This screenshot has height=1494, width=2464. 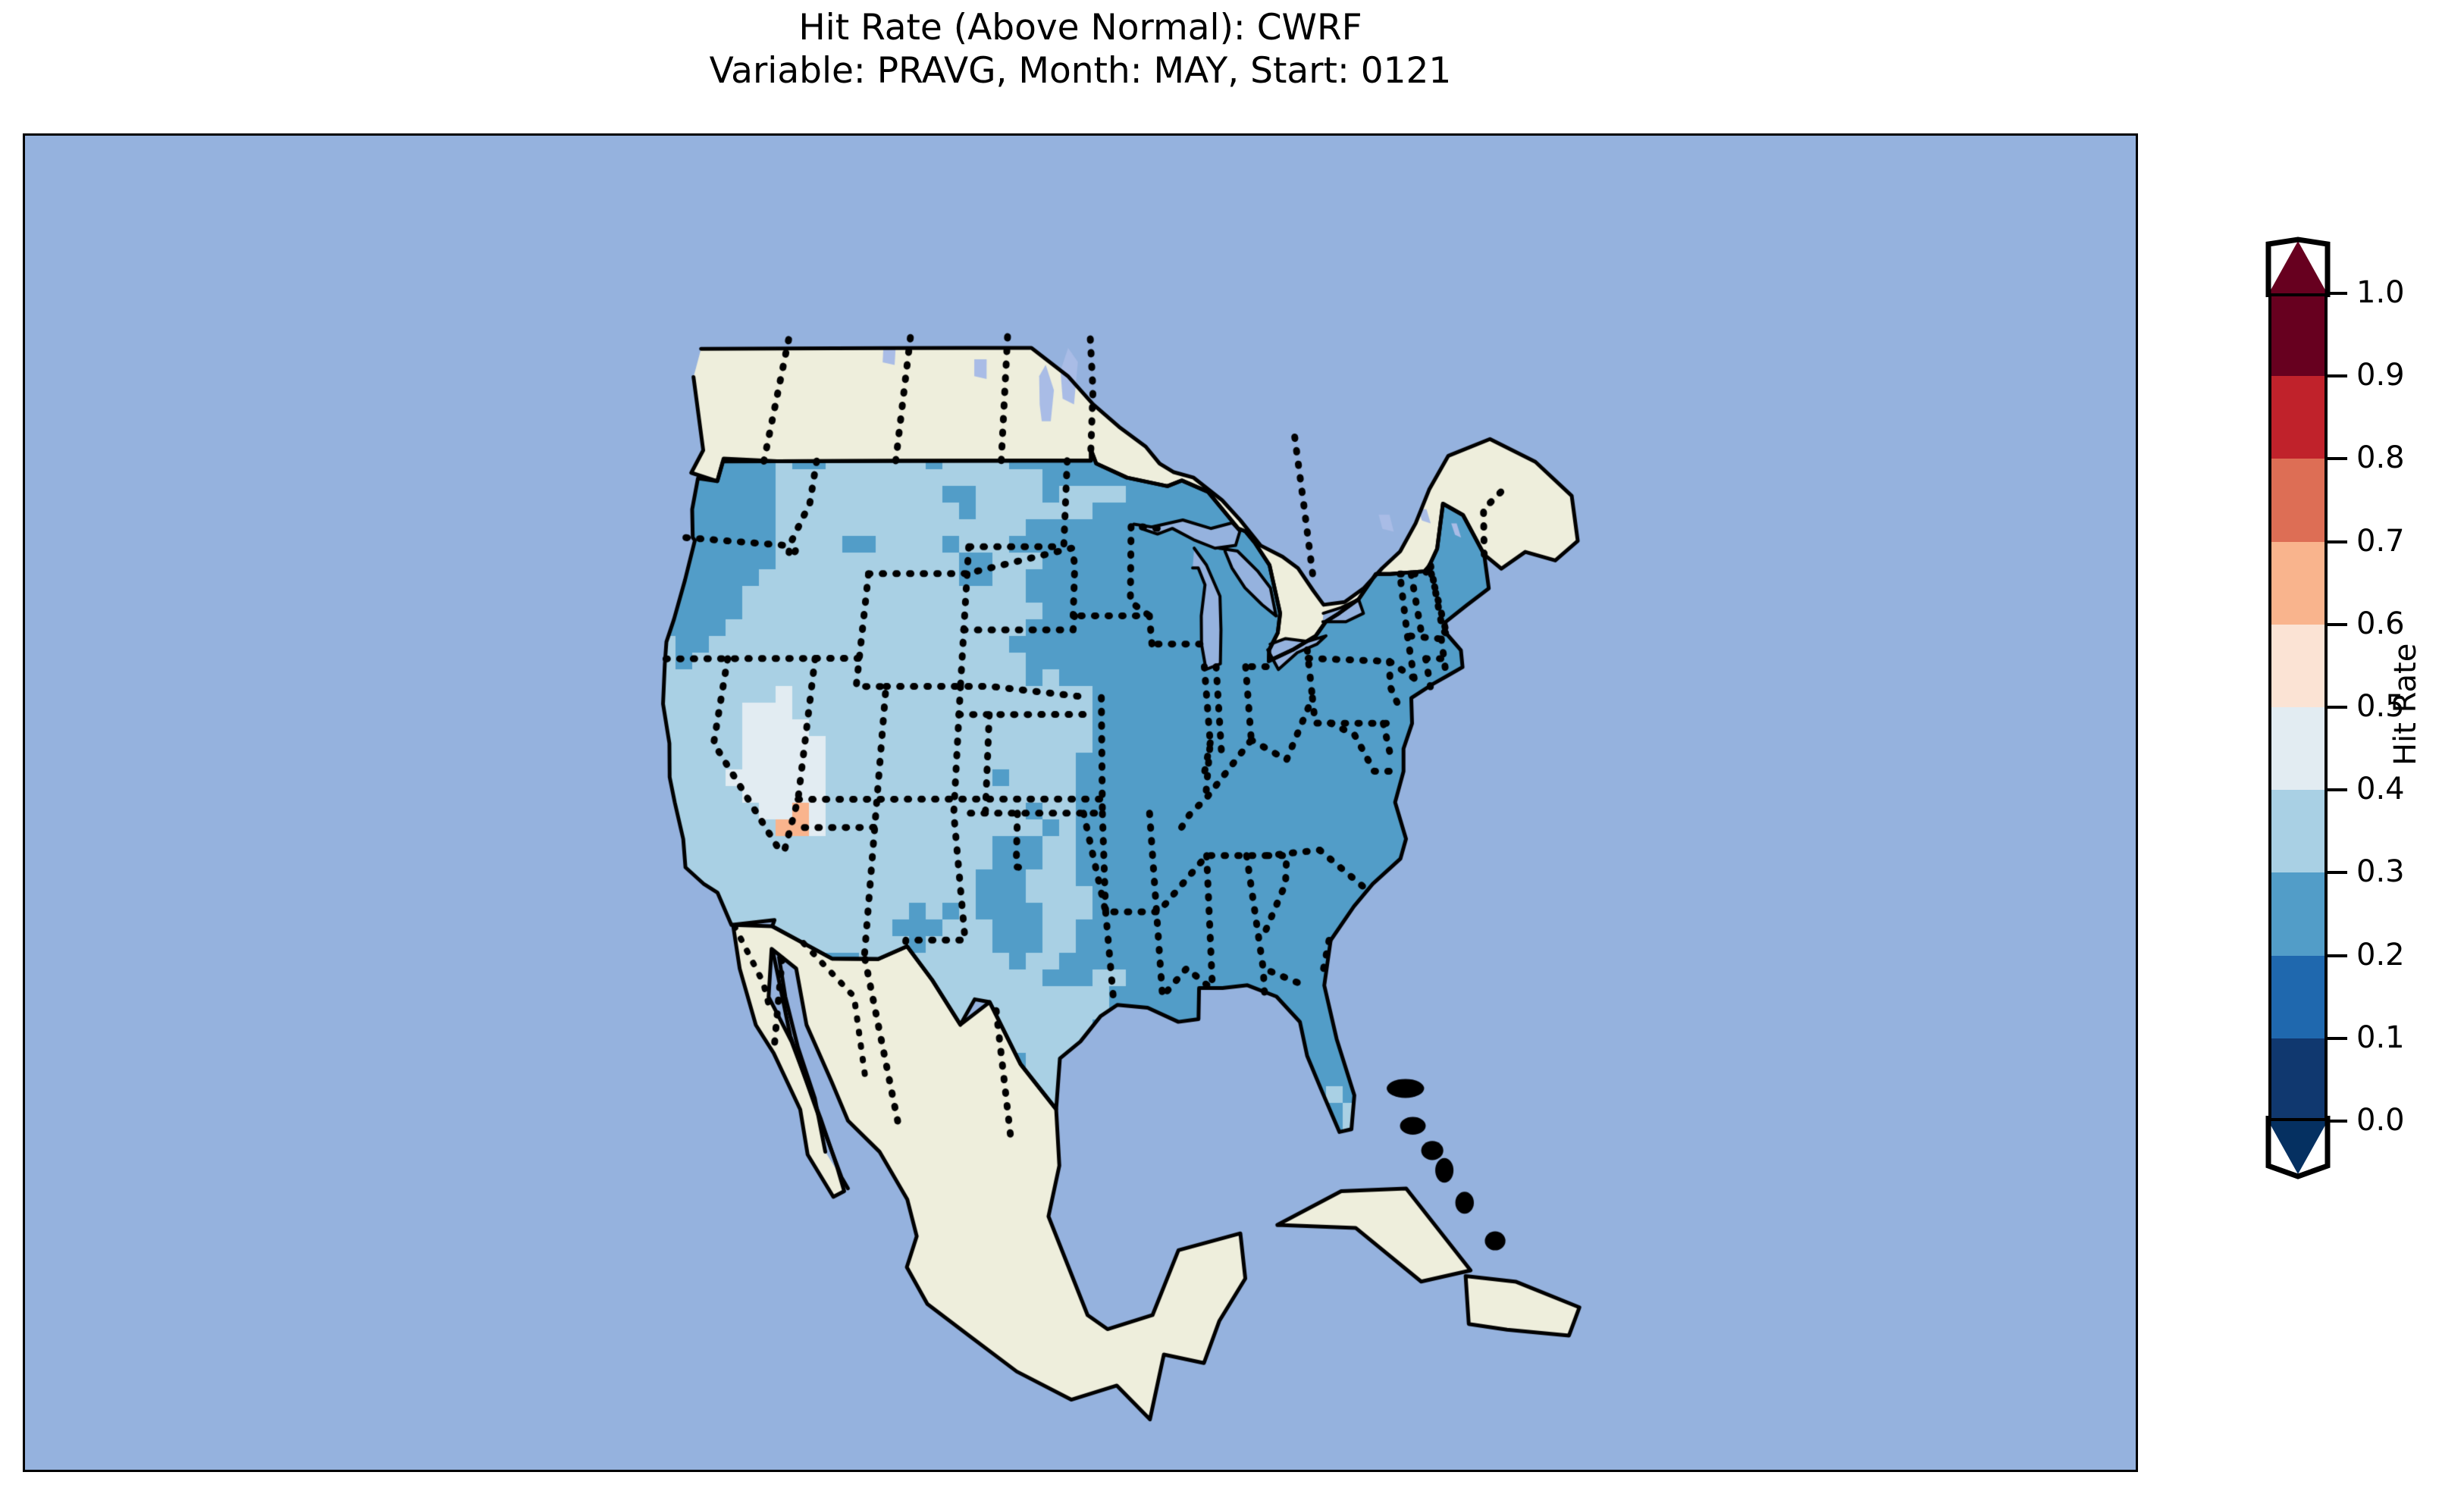 What do you see at coordinates (2298, 666) in the screenshot?
I see `colorbar-band-0.5-0.6` at bounding box center [2298, 666].